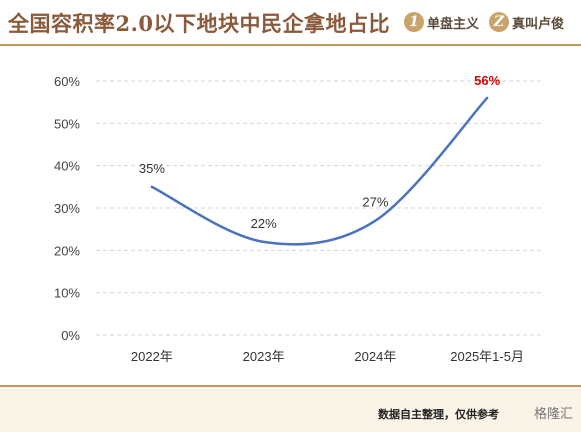  What do you see at coordinates (67, 293) in the screenshot?
I see `y-tick-label: 10%` at bounding box center [67, 293].